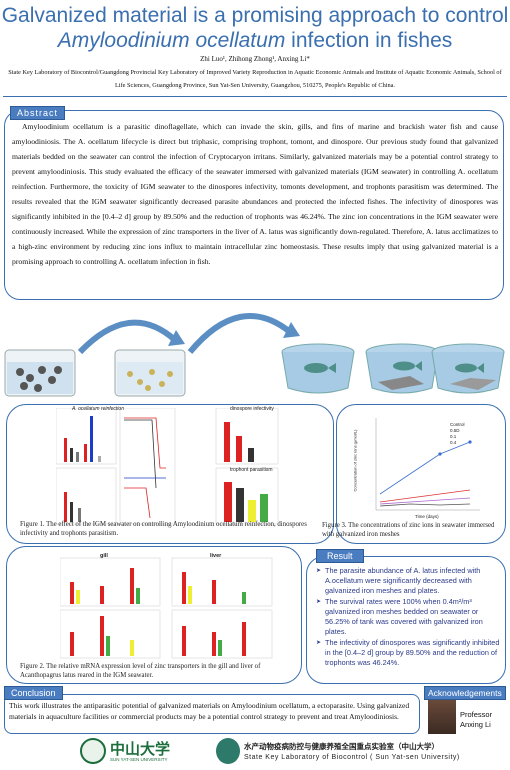  Describe the element at coordinates (453, 436) in the screenshot. I see `fig3-legend-01: 0.1` at that location.